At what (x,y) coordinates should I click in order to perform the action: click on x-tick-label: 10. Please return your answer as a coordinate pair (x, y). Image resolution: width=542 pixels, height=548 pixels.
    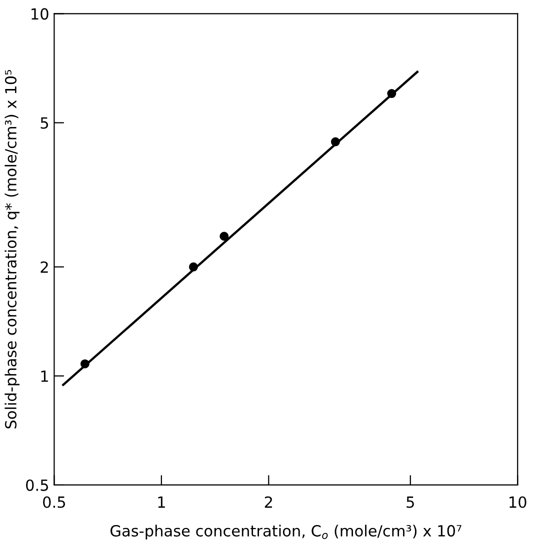
    Looking at the image, I should click on (518, 502).